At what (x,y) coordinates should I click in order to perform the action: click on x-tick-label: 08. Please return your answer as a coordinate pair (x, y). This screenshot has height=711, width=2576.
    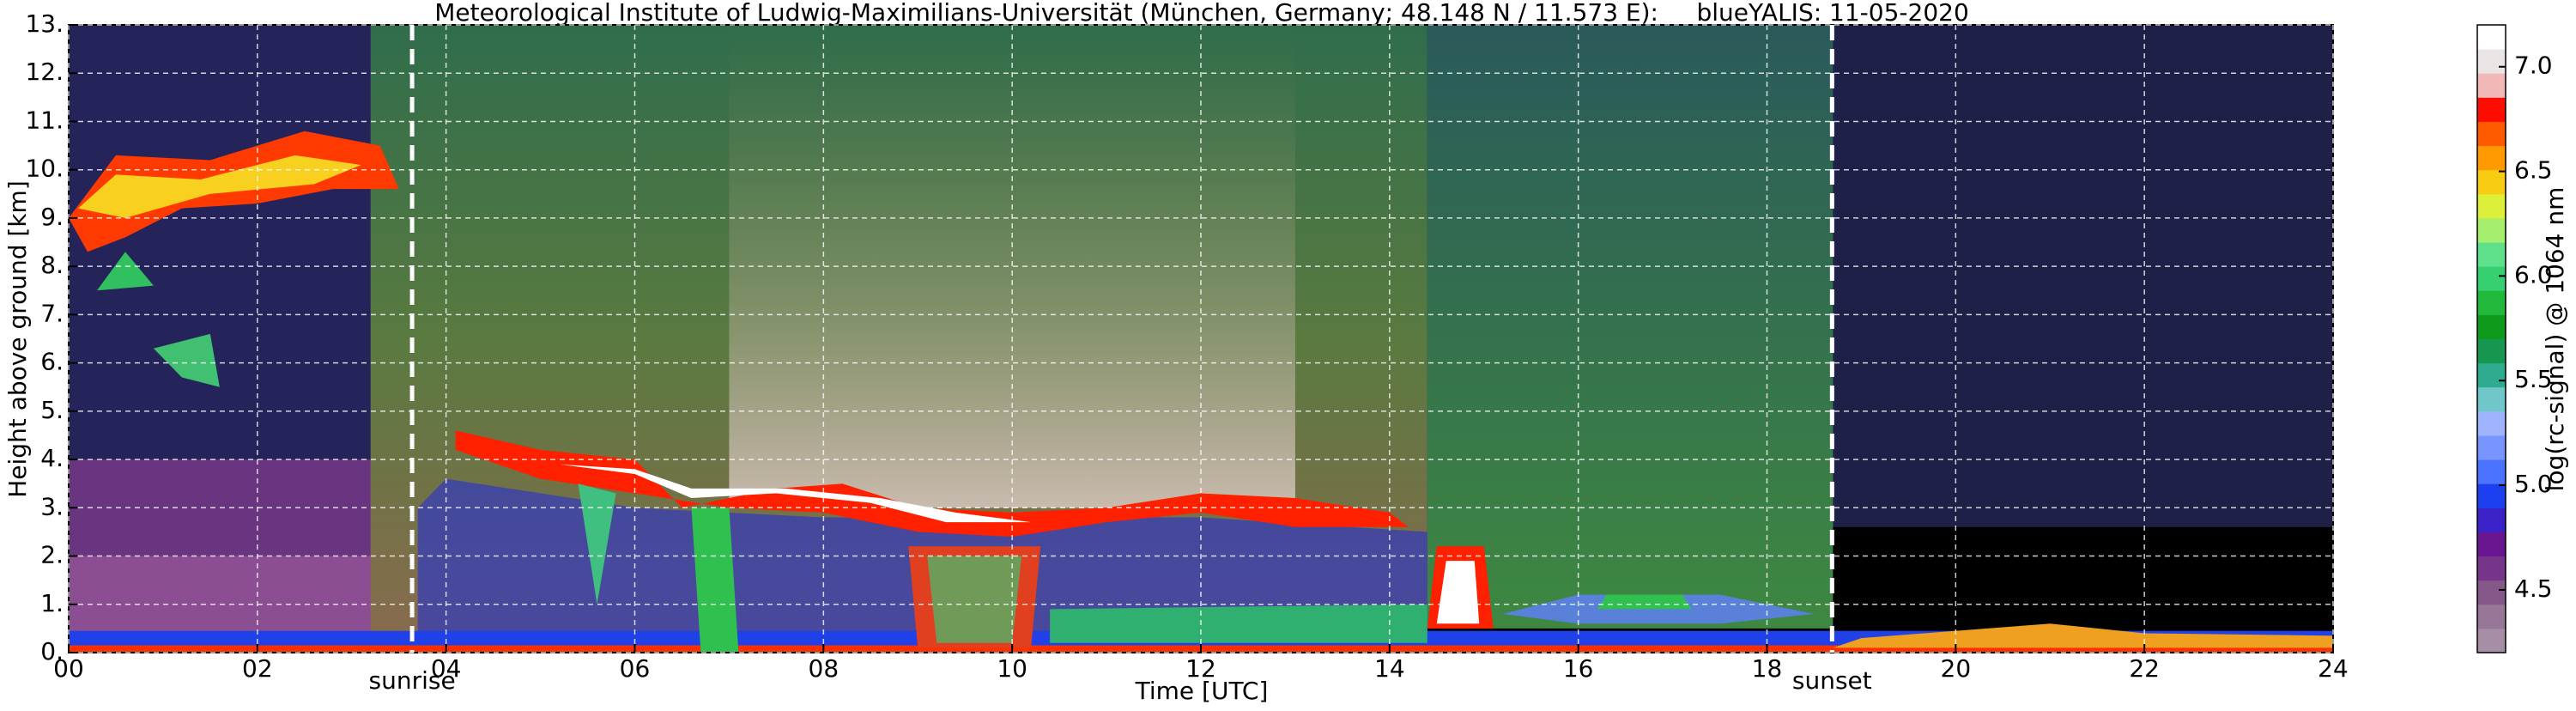
    Looking at the image, I should click on (824, 668).